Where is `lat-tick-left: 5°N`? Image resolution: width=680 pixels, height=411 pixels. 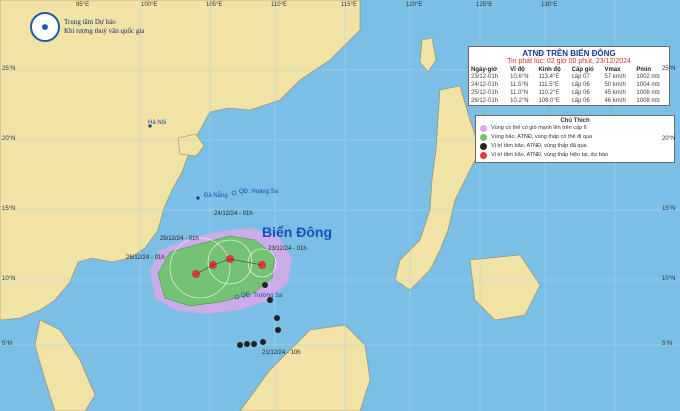
lat-tick-left: 5°N is located at coordinates (7, 344).